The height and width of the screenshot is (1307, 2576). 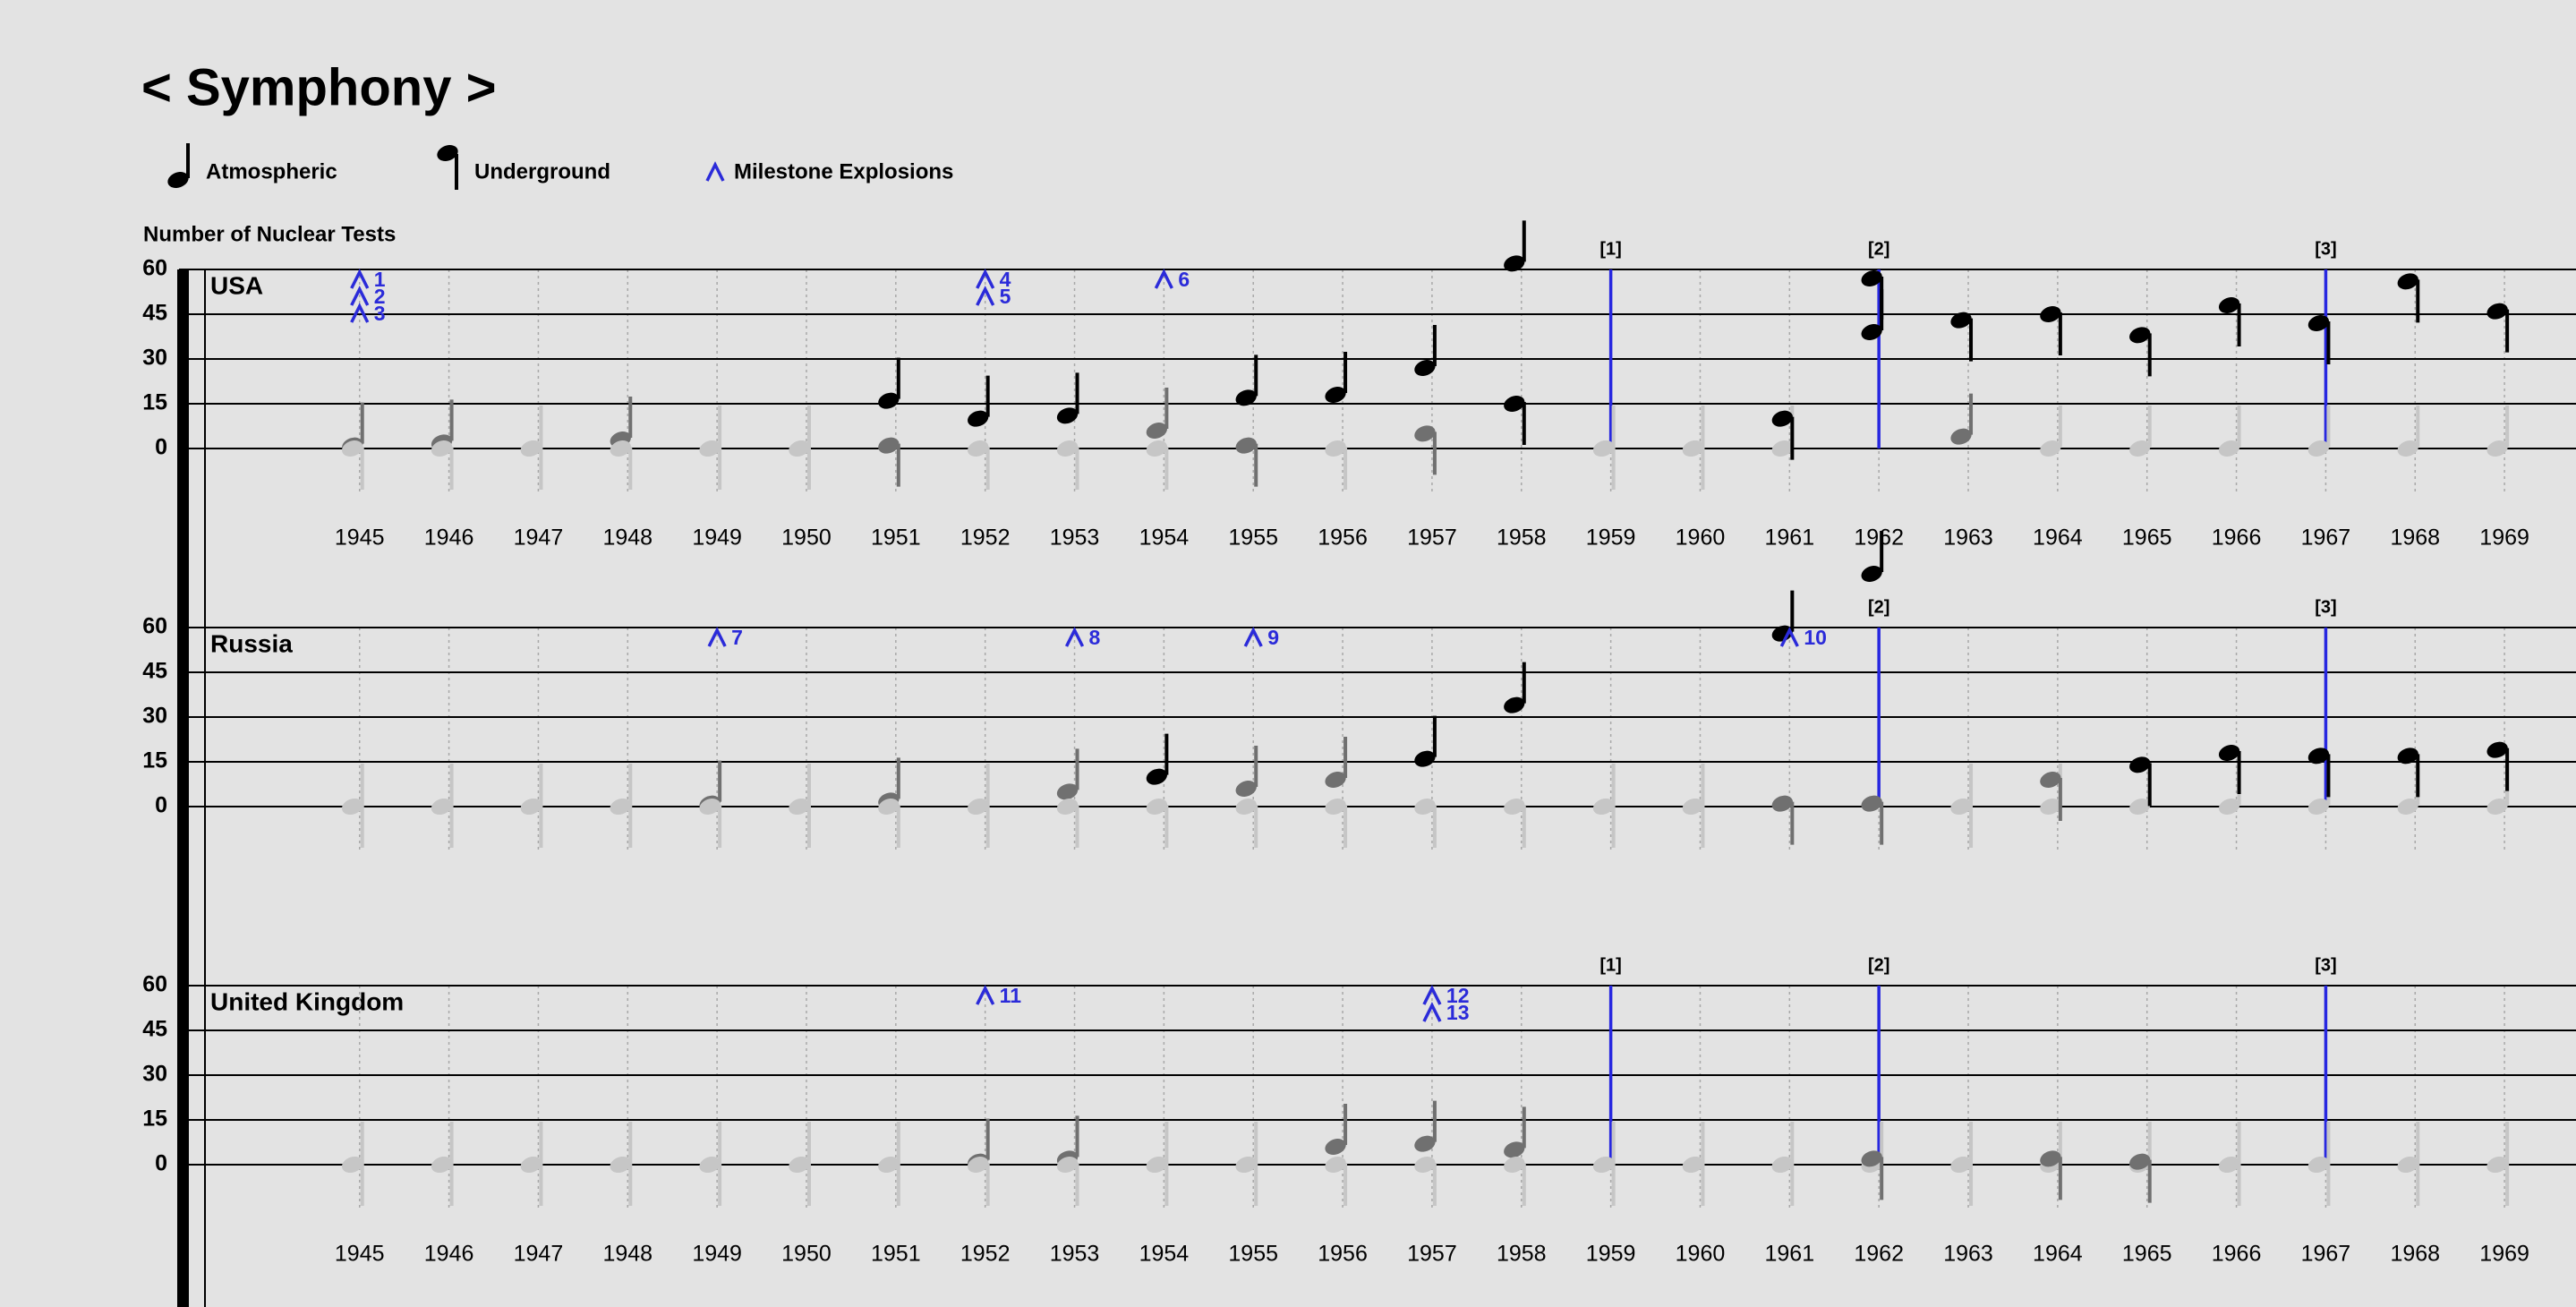 What do you see at coordinates (360, 538) in the screenshot?
I see `x-tick-label: 1945` at bounding box center [360, 538].